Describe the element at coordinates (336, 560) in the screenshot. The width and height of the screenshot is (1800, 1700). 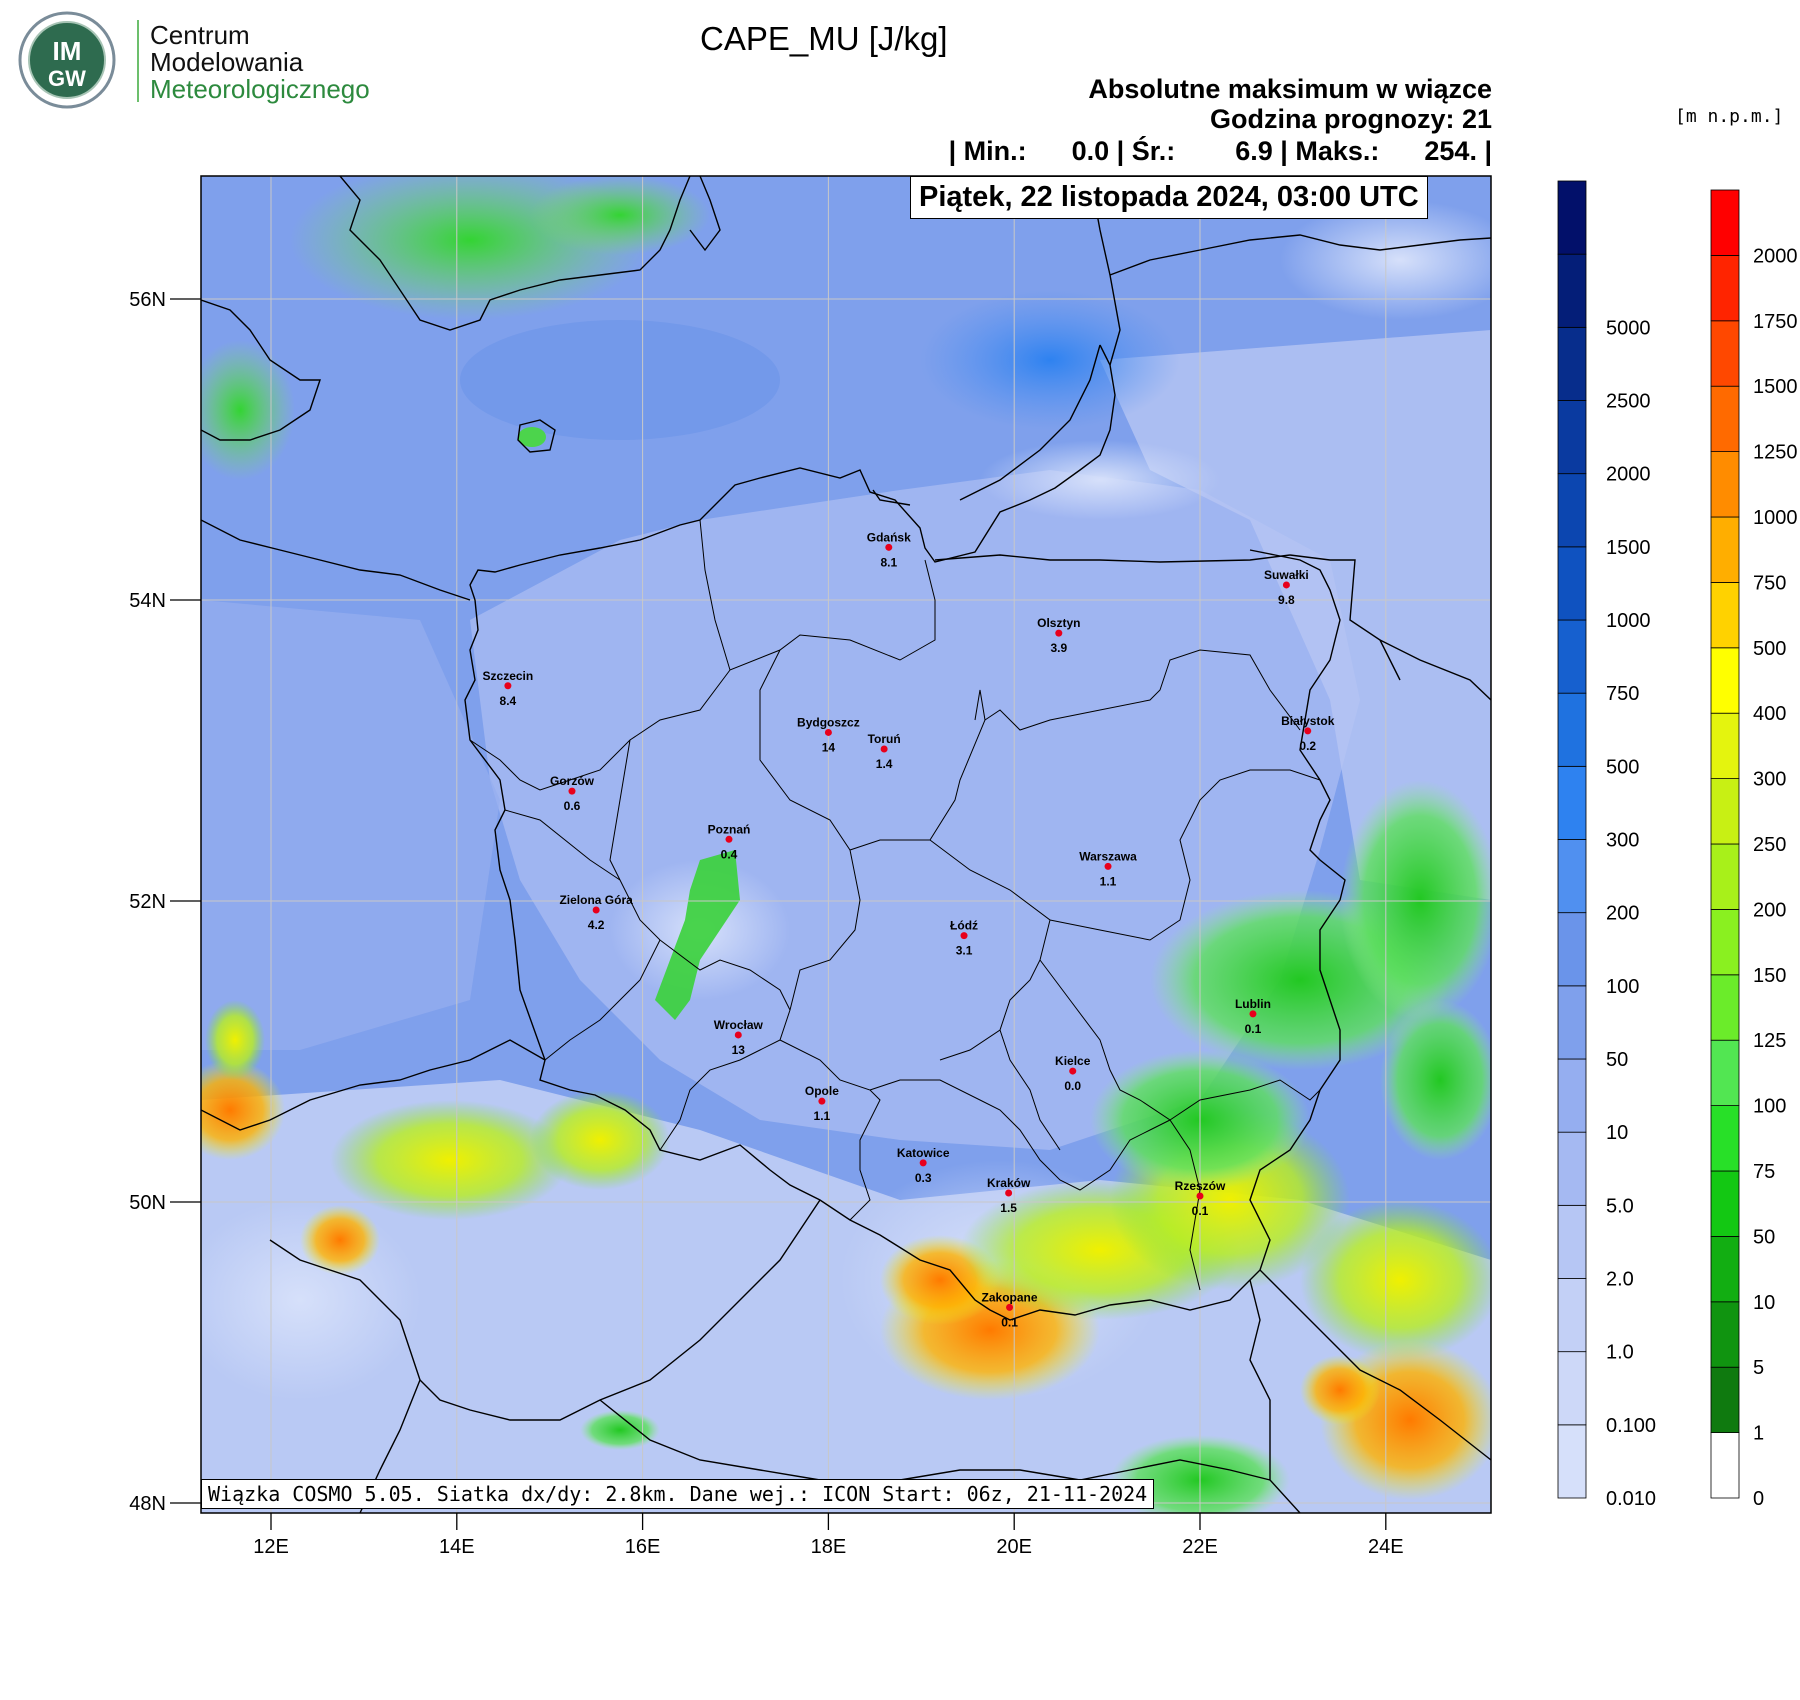
I see `coast-germany` at that location.